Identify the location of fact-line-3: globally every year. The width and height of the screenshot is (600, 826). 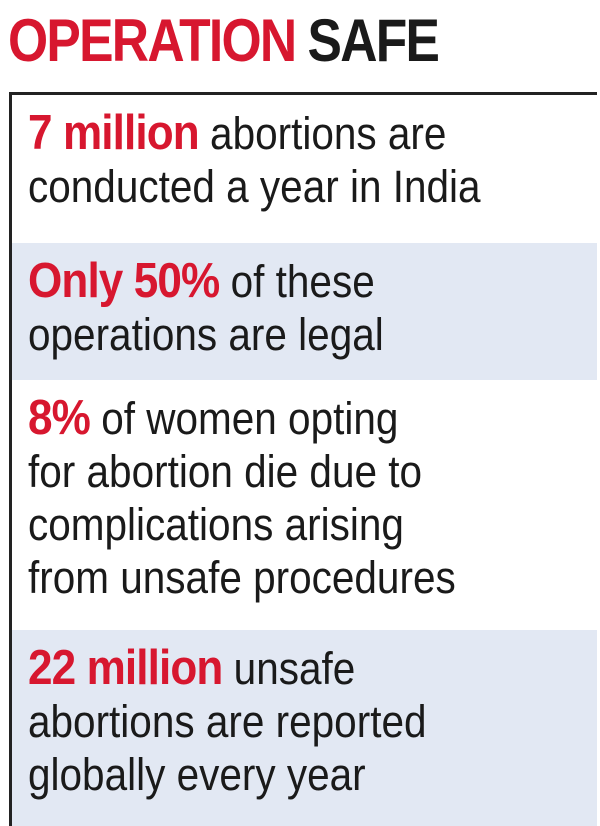
(197, 774).